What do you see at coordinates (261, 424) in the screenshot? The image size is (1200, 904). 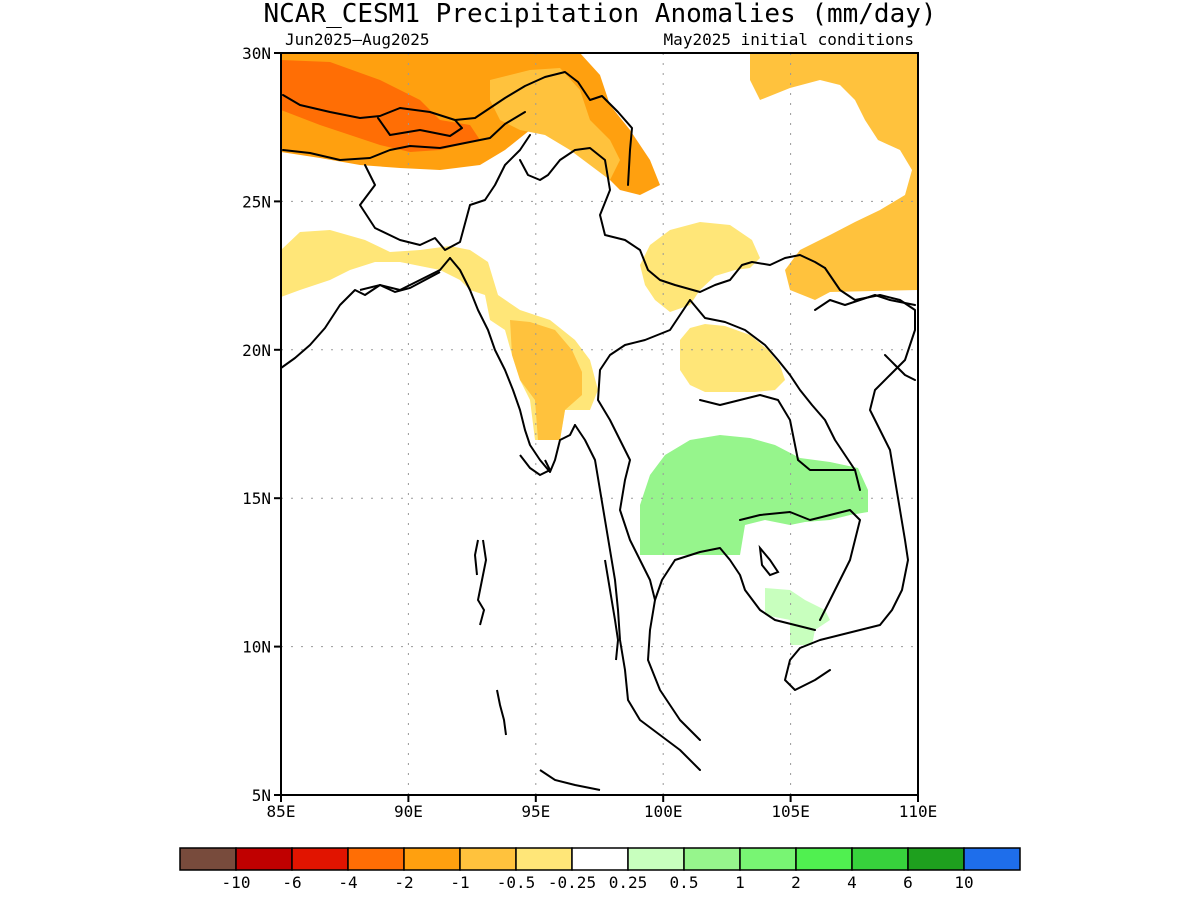 I see `lat-ticks: 5N 10N 15N 20N 25N 30N` at bounding box center [261, 424].